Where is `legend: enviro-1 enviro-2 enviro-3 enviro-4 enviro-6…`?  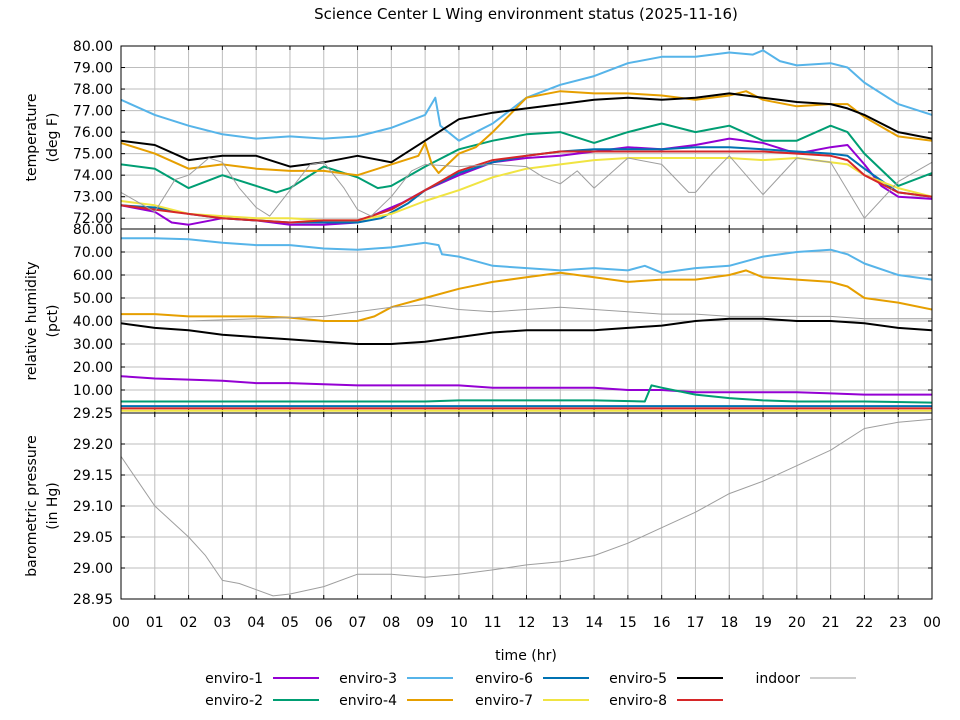 legend: enviro-1 enviro-2 enviro-3 enviro-4 enviro-6… is located at coordinates (530, 690).